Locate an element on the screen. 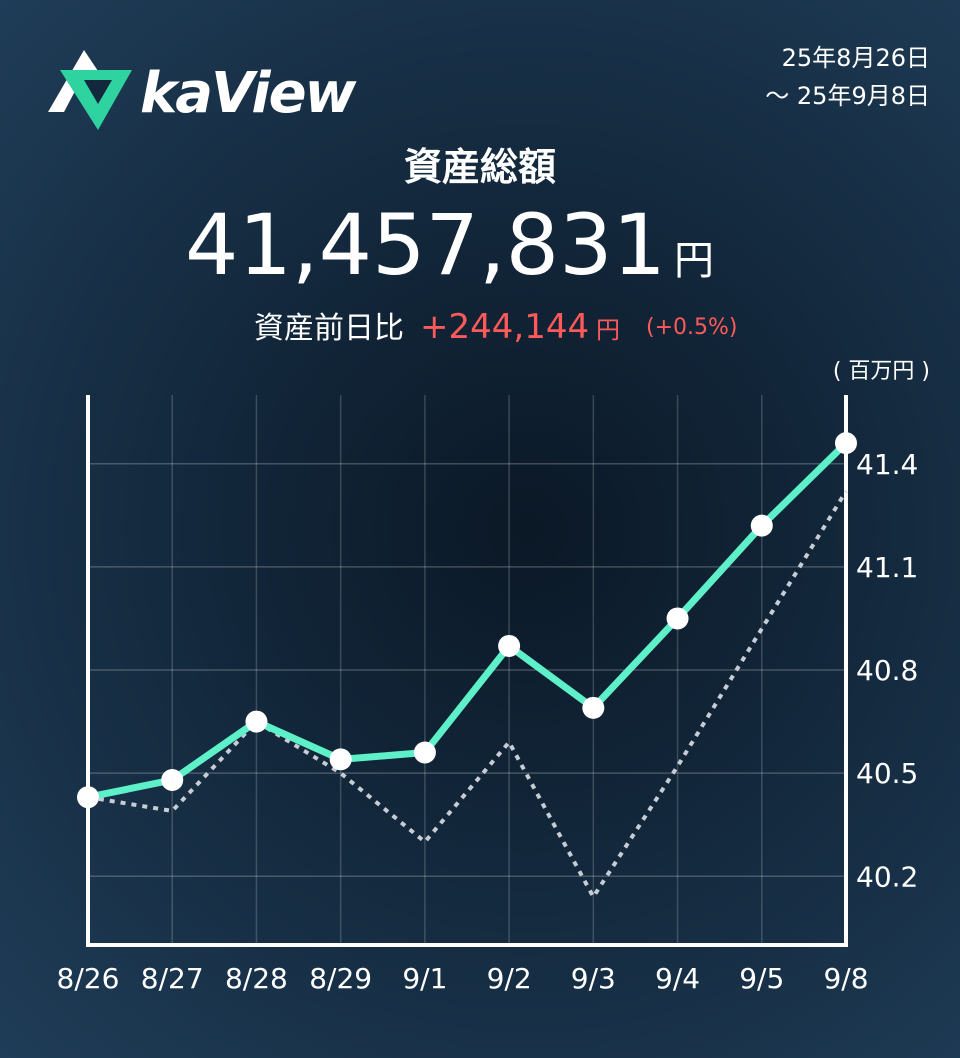  y-tick-label: 40.2 is located at coordinates (887, 876).